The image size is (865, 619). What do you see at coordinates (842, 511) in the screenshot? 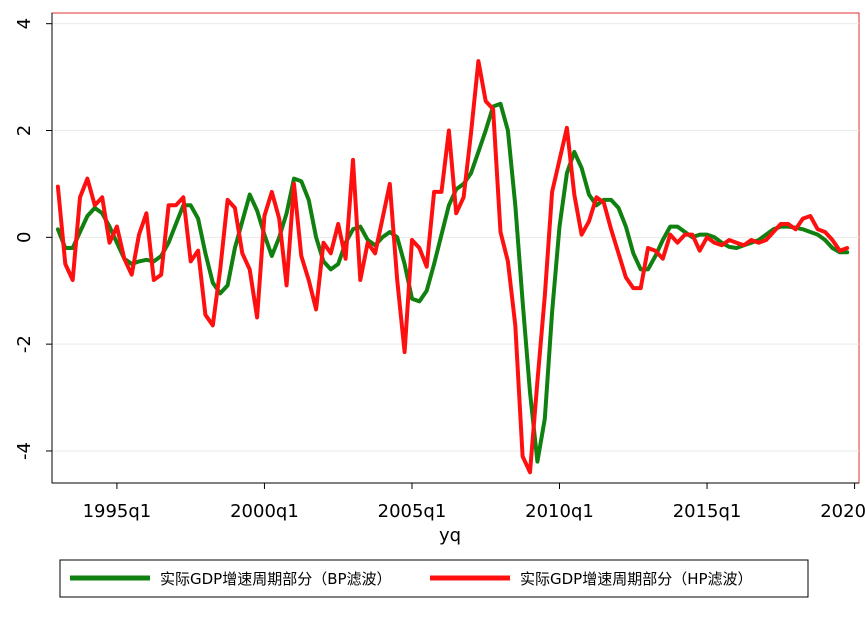
I see `x-tick-label: 2020q1` at bounding box center [842, 511].